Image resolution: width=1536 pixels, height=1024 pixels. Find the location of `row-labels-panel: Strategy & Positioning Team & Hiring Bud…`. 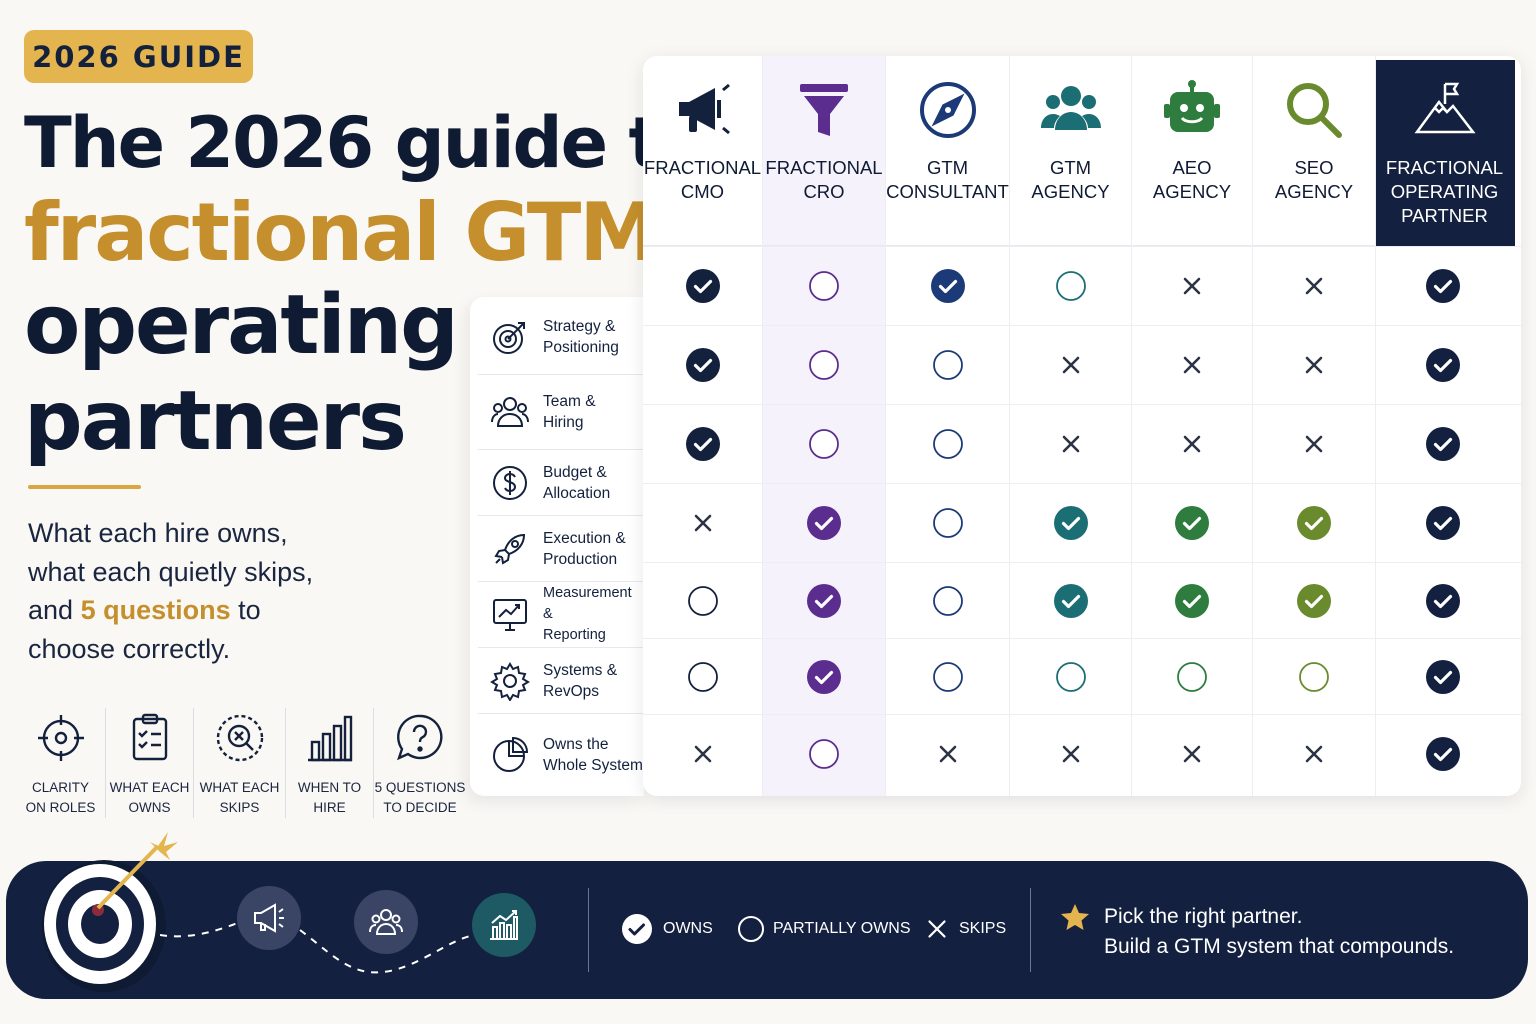

row-labels-panel: Strategy & Positioning Team & Hiring Bud… is located at coordinates (557, 546).